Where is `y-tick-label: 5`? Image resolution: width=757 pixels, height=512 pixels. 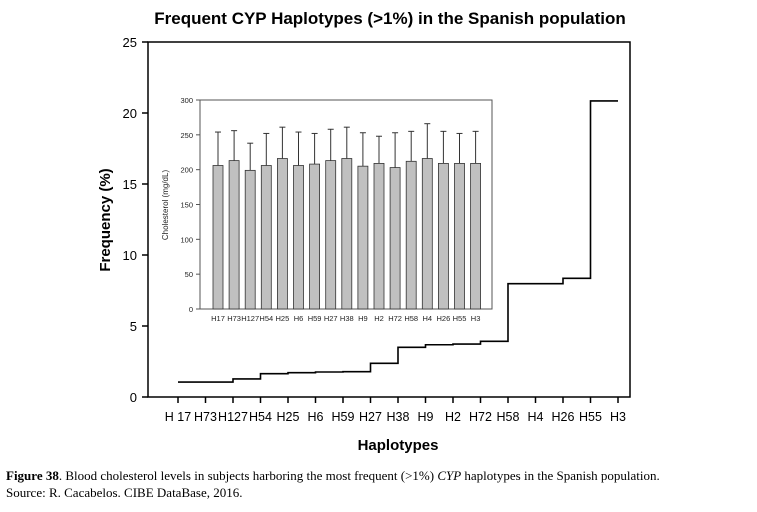 y-tick-label: 5 is located at coordinates (133, 326).